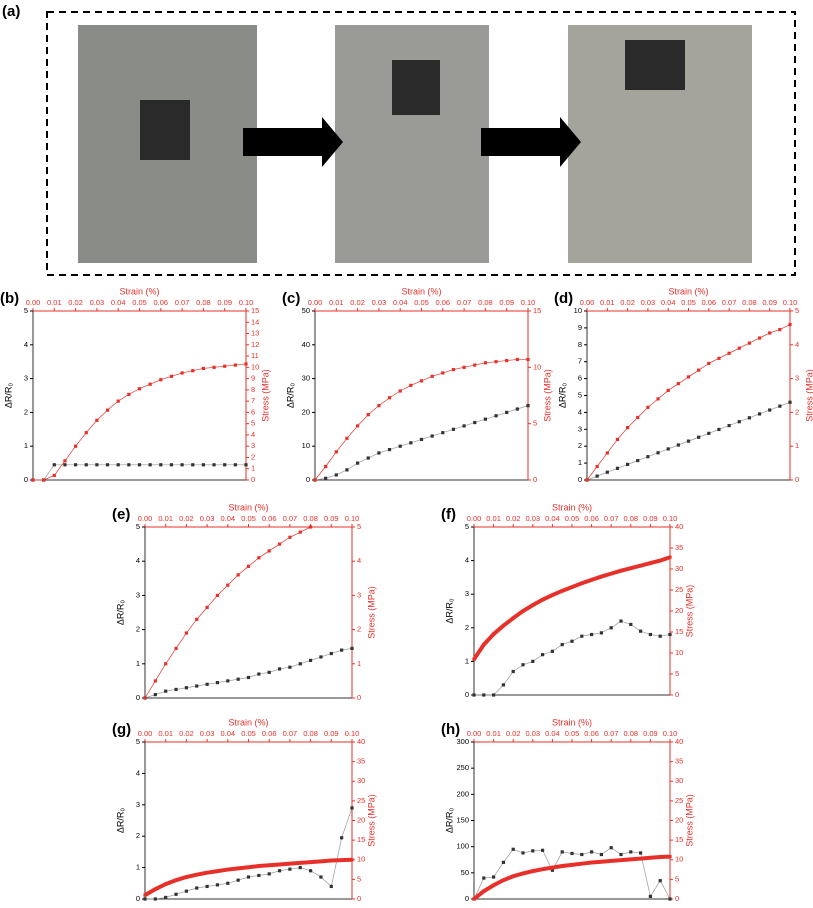  What do you see at coordinates (371, 820) in the screenshot?
I see `y2-axis-title: Stress (MPa)` at bounding box center [371, 820].